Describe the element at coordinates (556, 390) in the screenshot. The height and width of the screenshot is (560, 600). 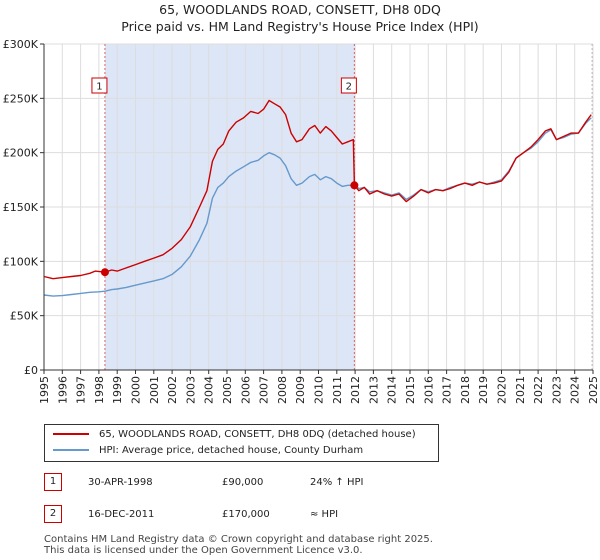
I see `x-tick-label: 2023` at that location.